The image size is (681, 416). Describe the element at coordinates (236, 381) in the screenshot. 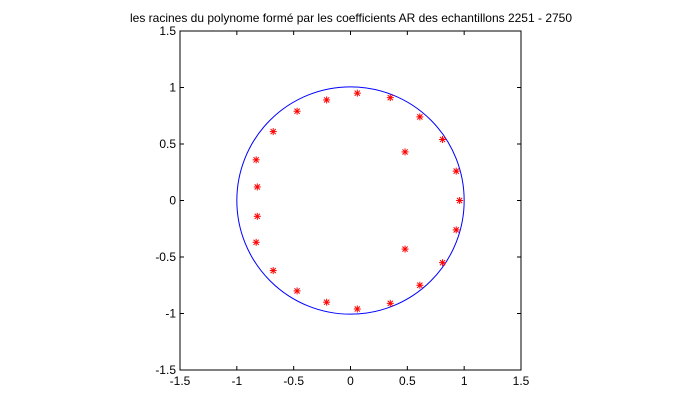

I see `x-tick-label: -1` at that location.